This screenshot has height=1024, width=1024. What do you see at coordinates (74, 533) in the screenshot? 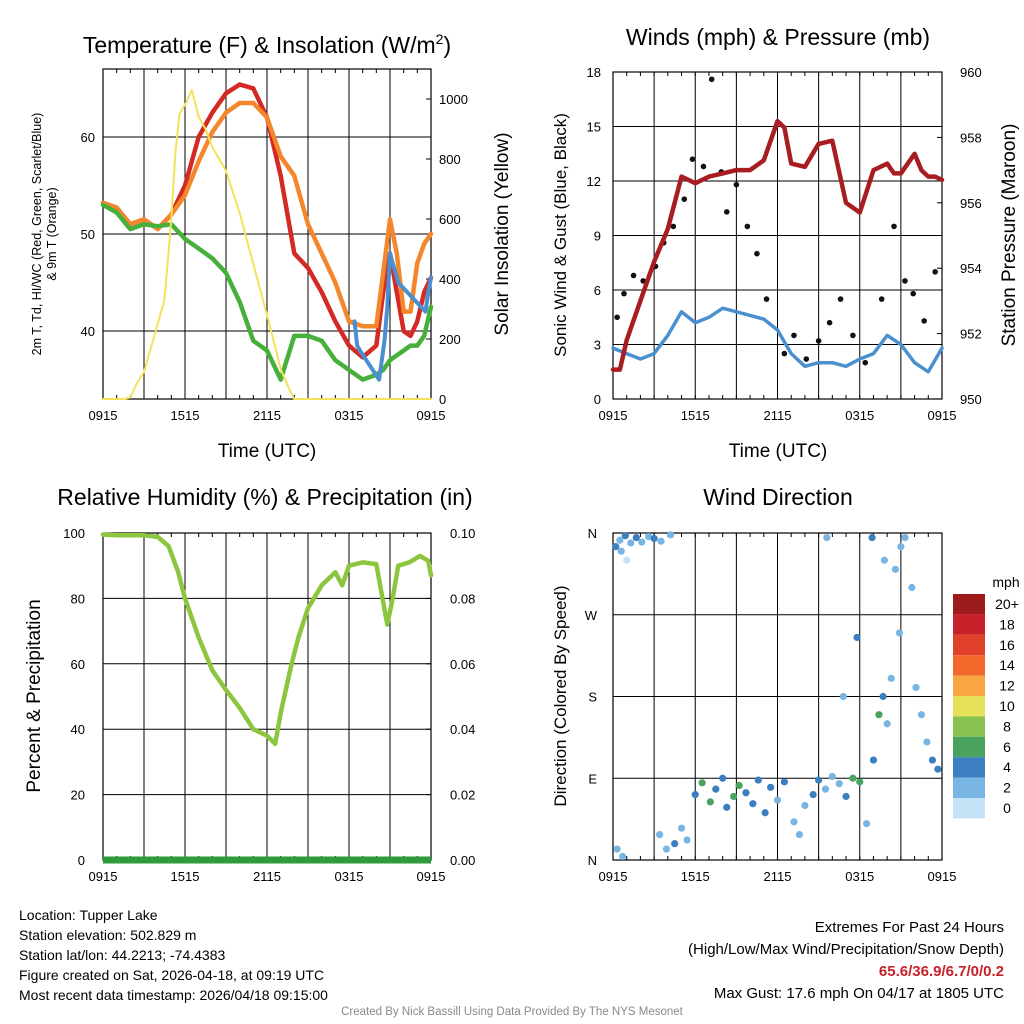
I see `y-left-tick-label: 100` at bounding box center [74, 533].